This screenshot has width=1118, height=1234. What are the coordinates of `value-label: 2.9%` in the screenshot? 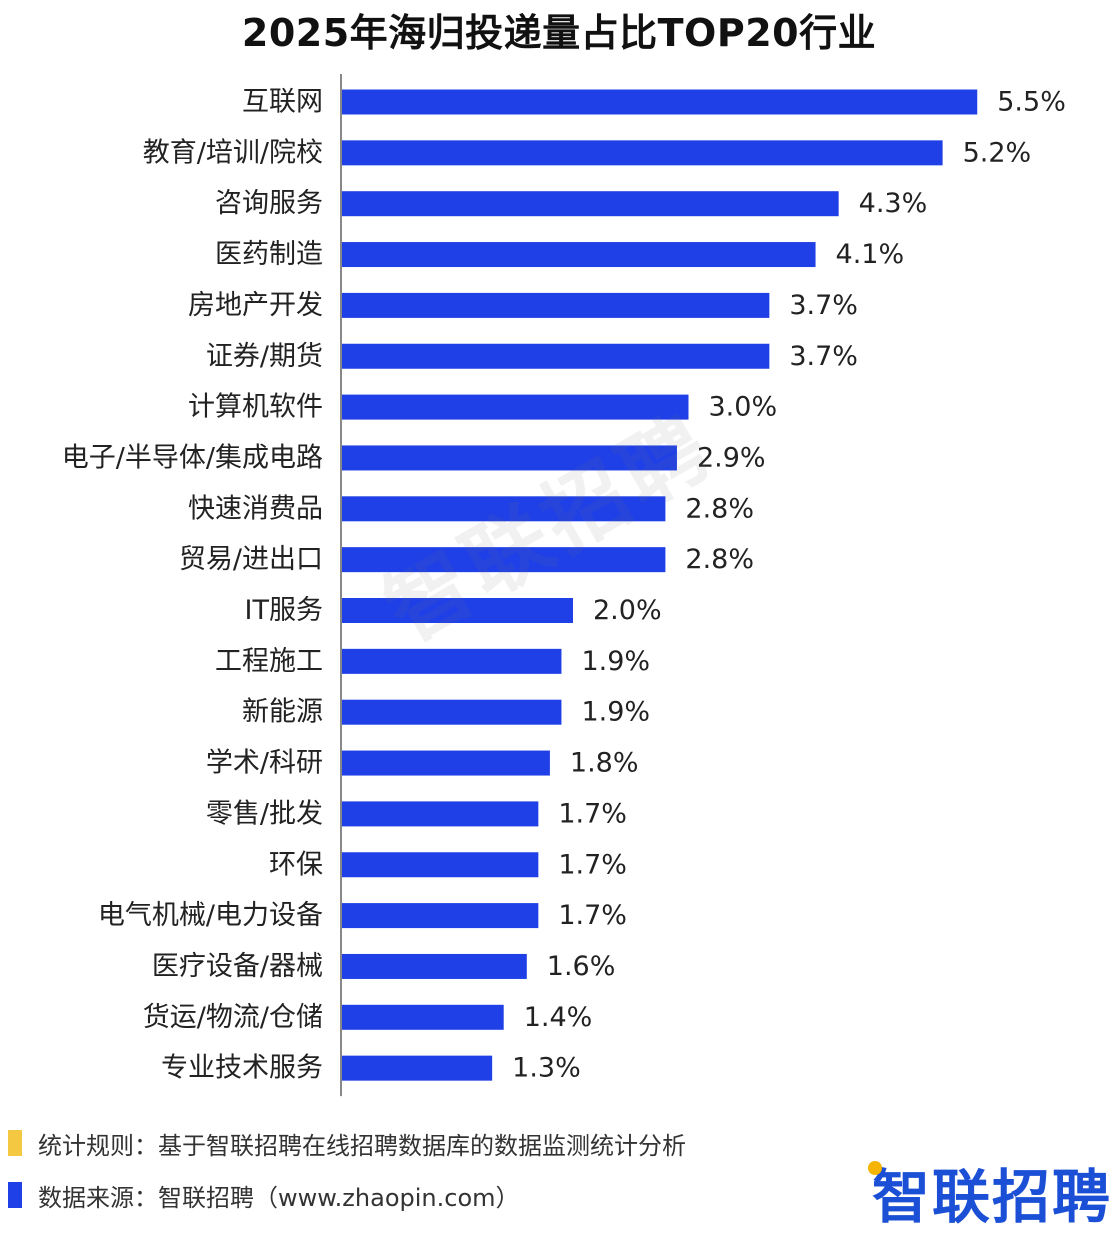 It's located at (731, 457).